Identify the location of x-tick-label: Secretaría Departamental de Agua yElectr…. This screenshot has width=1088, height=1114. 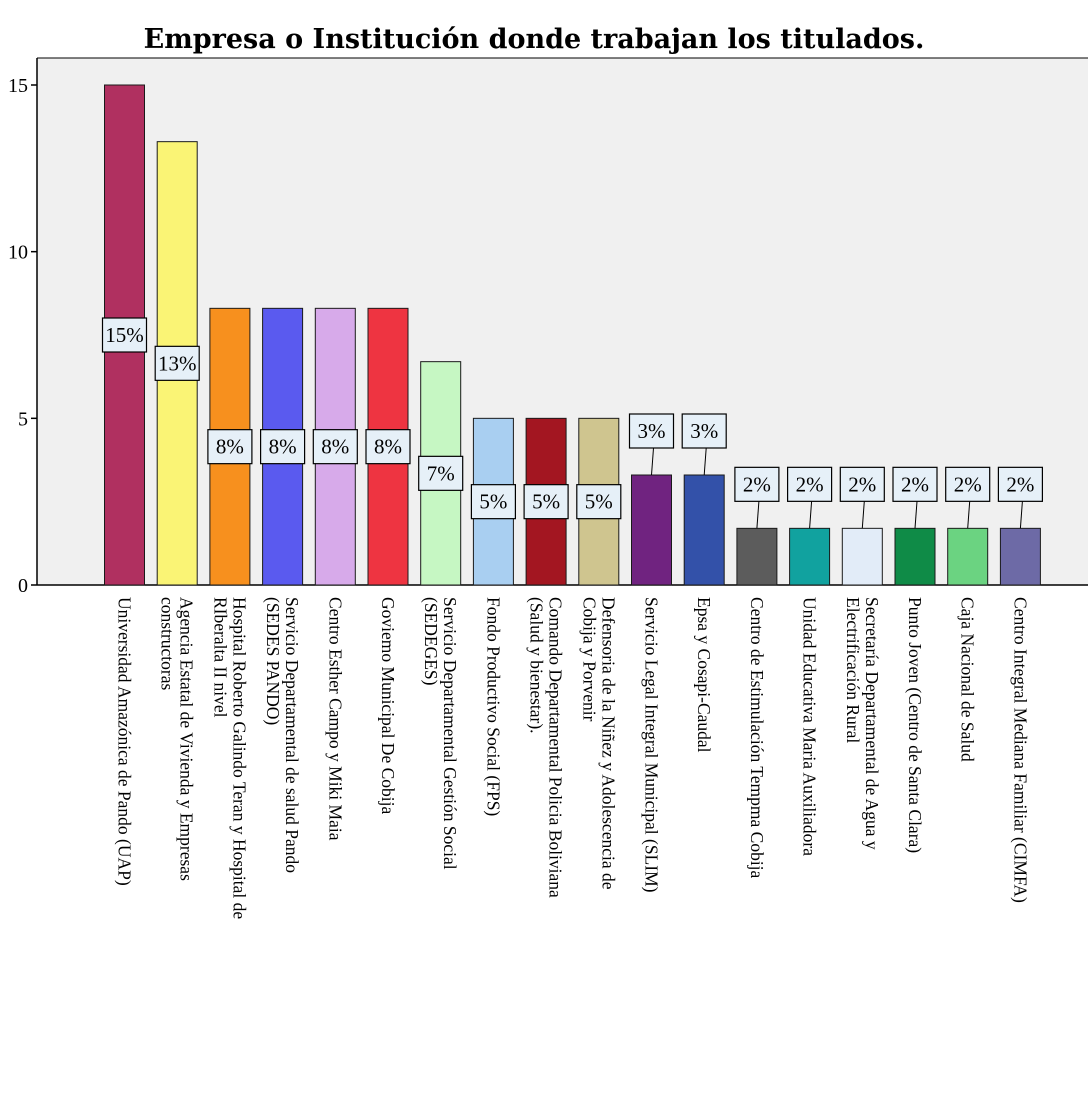
(862, 723).